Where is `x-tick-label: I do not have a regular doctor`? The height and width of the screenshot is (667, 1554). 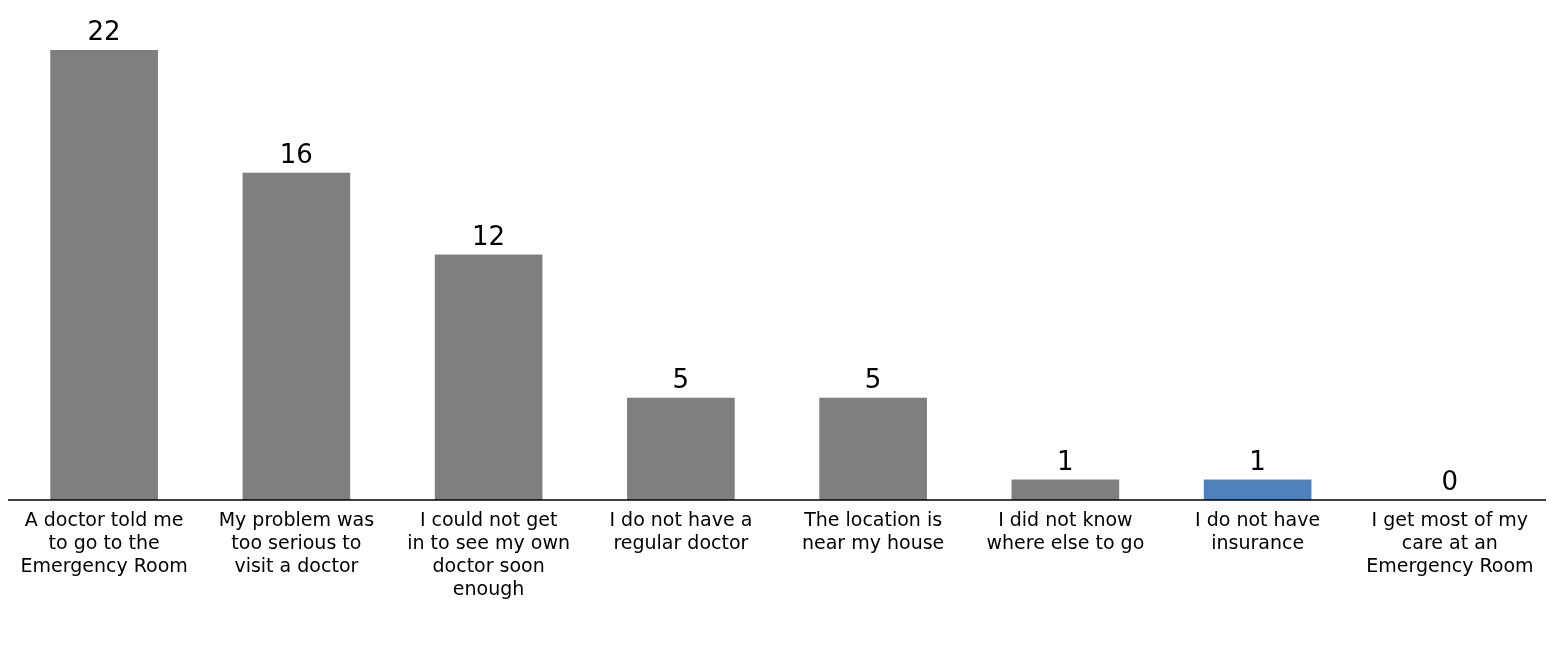
x-tick-label: I do not have a regular doctor is located at coordinates (681, 530).